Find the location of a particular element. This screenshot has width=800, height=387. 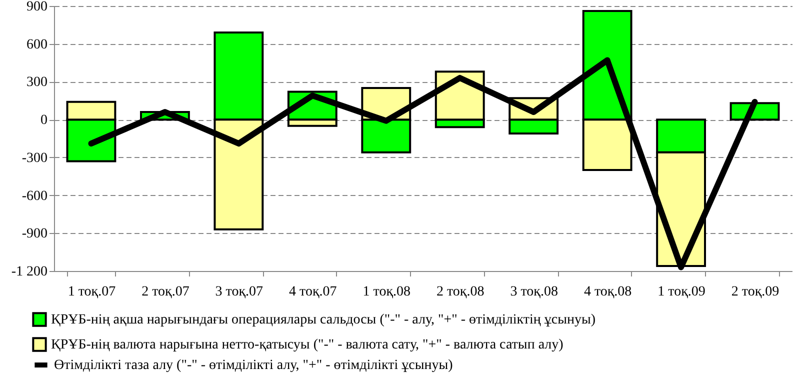

legend-label: Өтімділікті таза алу ("-" - өтімділікті алу, "+" - өтімділікті ұсынуы) is located at coordinates (254, 365).